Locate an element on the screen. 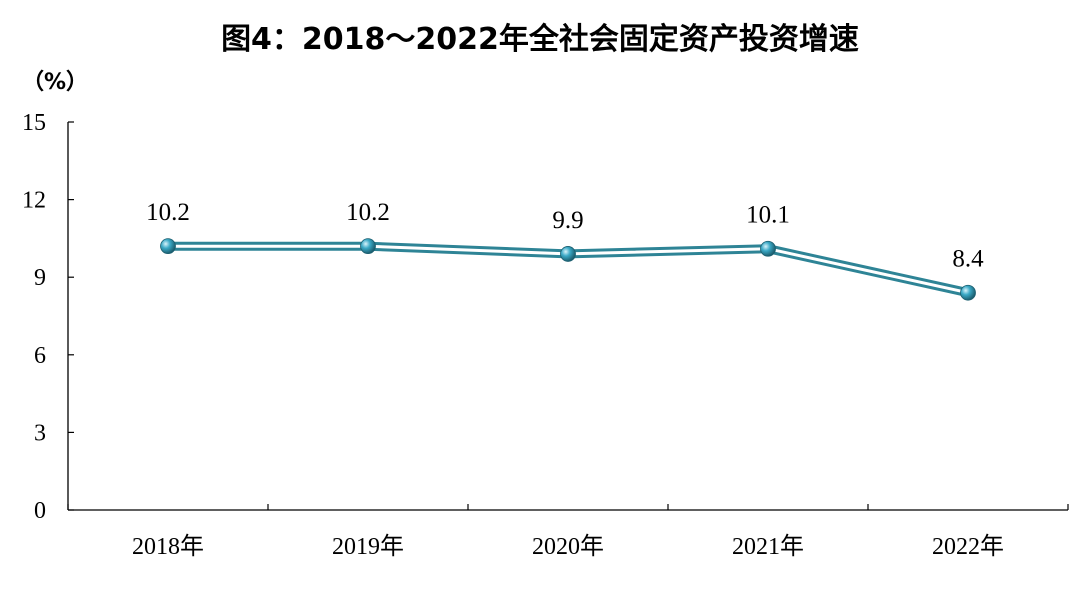 The width and height of the screenshot is (1080, 592). x-tick-label: 2022年 is located at coordinates (968, 546).